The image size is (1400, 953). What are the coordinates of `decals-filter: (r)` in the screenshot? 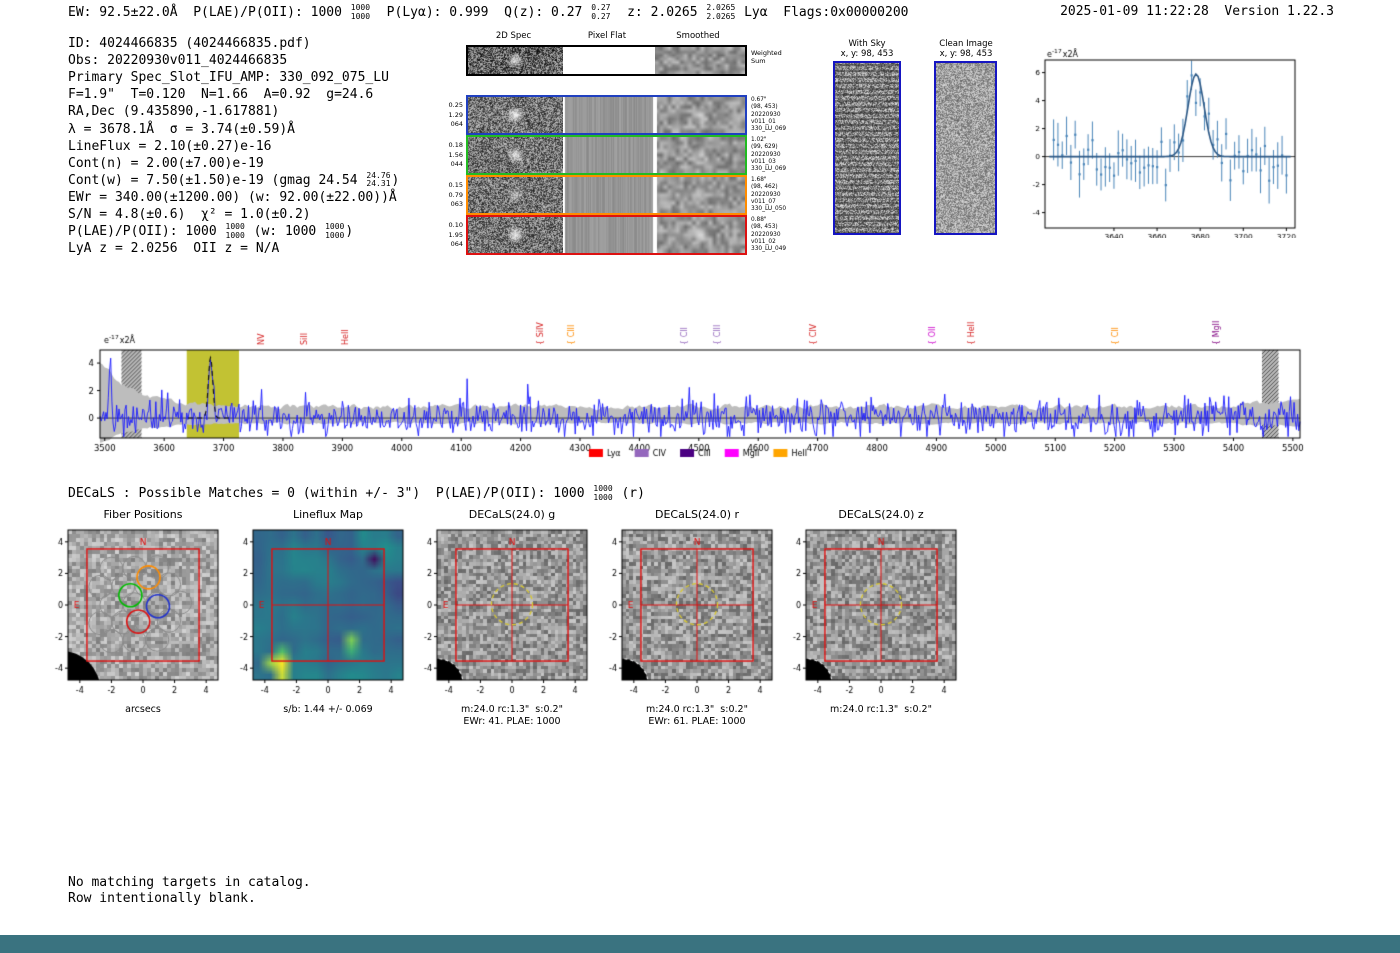 It's located at (629, 493).